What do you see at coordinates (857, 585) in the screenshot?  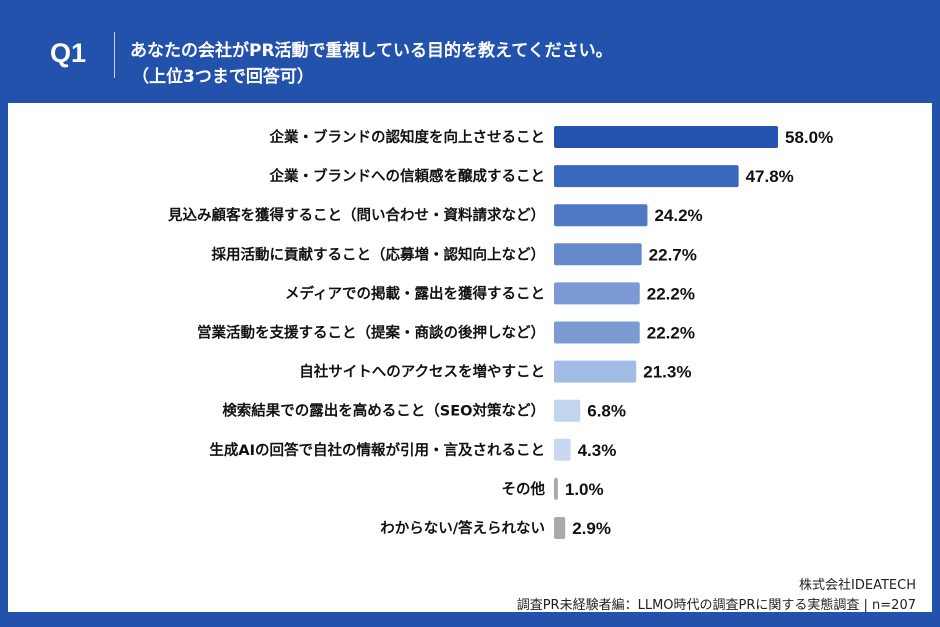 I see `company-name: 株式会社IDEATECH` at bounding box center [857, 585].